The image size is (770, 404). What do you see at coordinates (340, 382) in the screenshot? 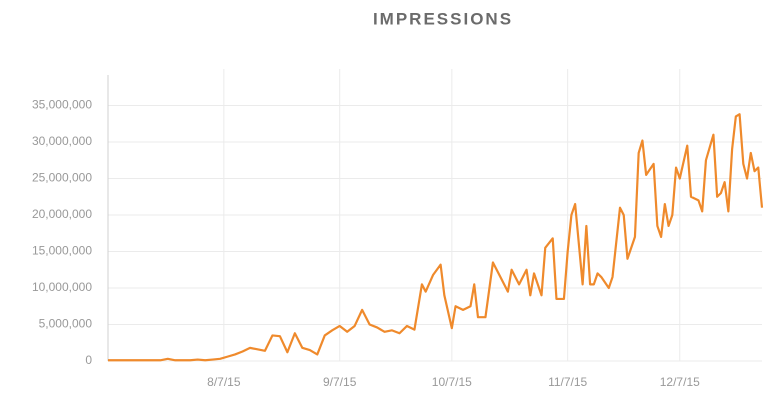
I see `x-tick-label: 9/7/15` at bounding box center [340, 382].